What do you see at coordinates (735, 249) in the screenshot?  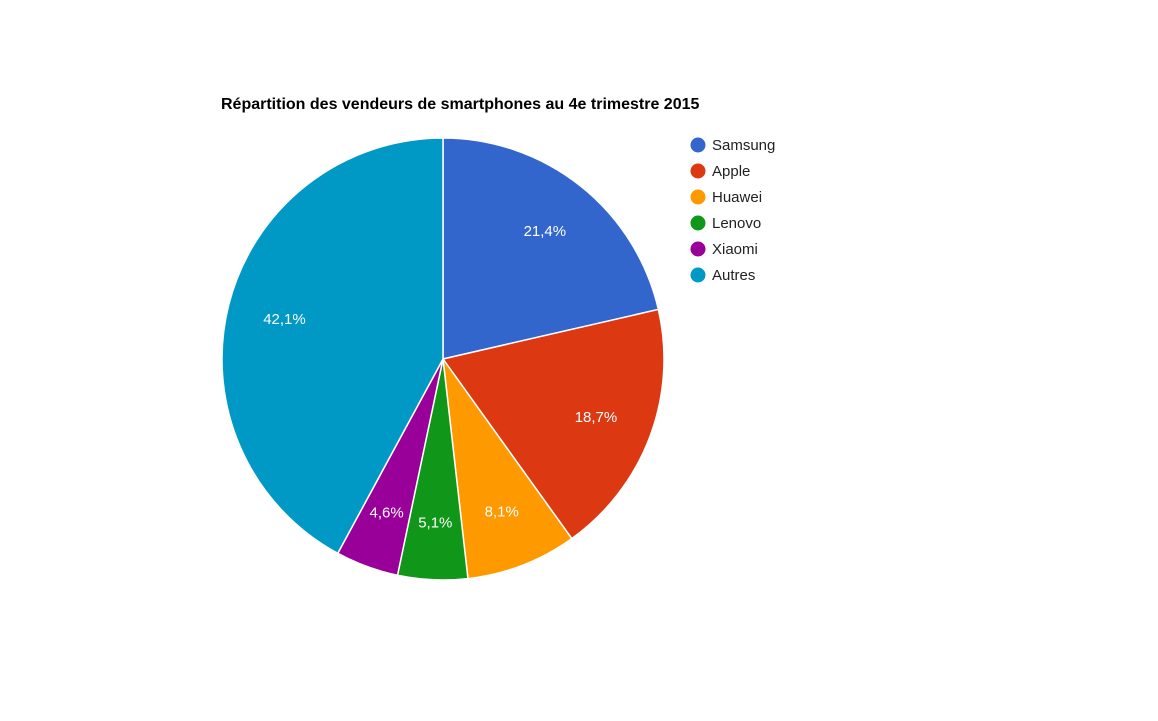 I see `legend-label-xiaomi: Xiaomi` at bounding box center [735, 249].